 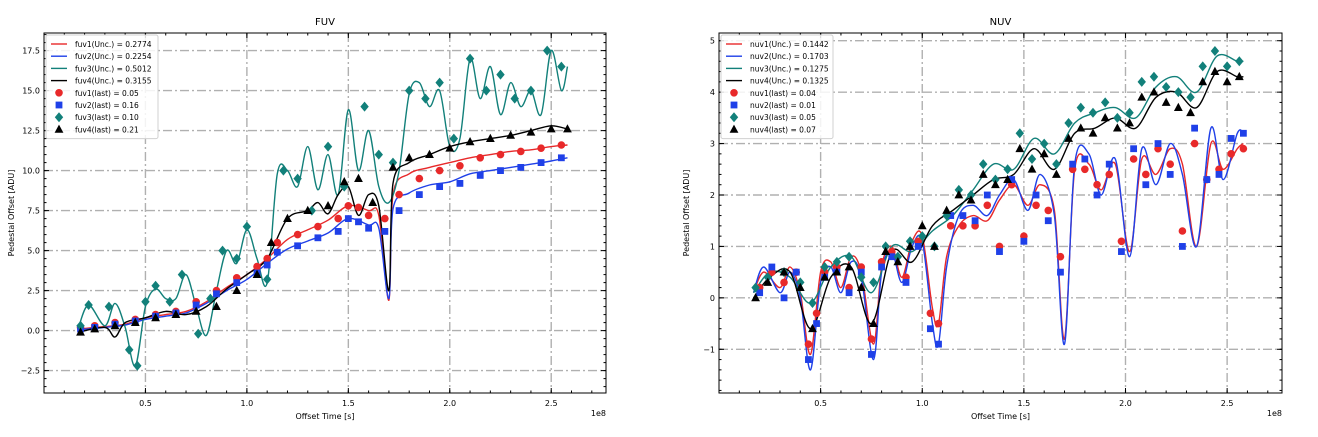 I want to click on y-tick-label: 17.5, so click(x=31, y=51).